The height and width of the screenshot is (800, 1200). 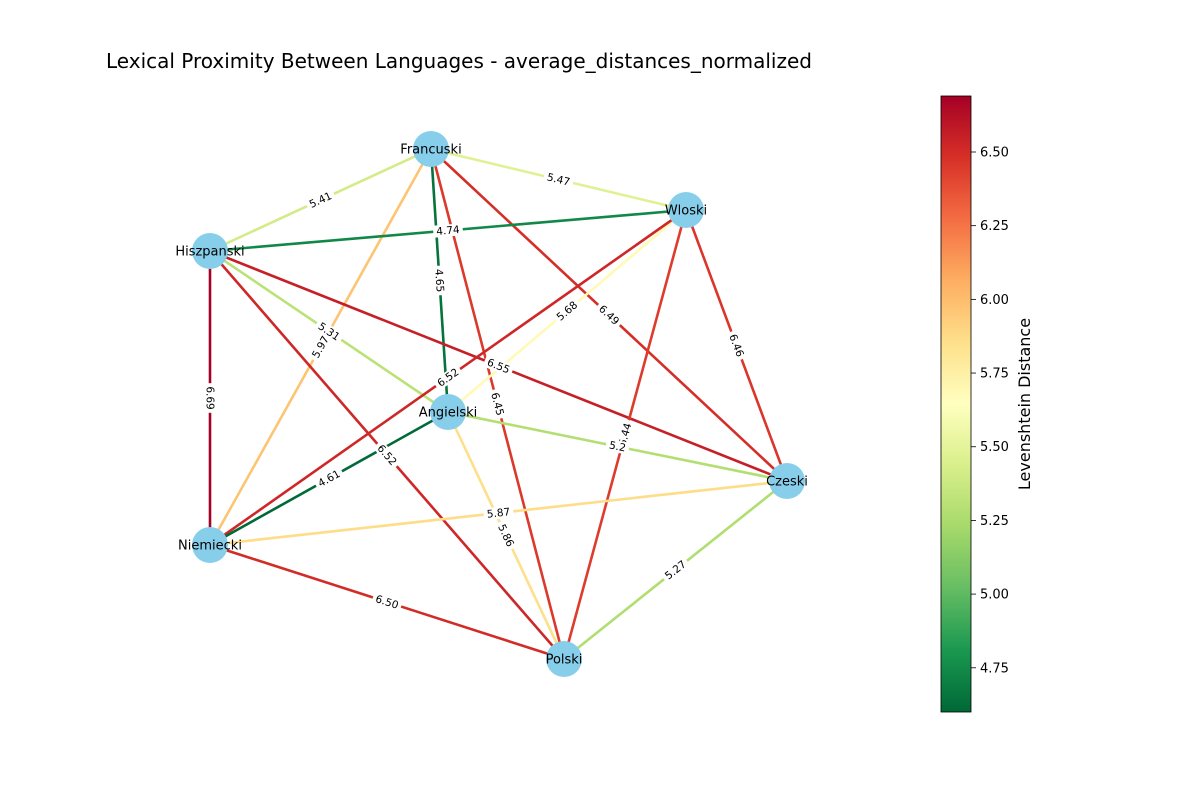 I want to click on node-label-czeski: Czeski, so click(x=787, y=482).